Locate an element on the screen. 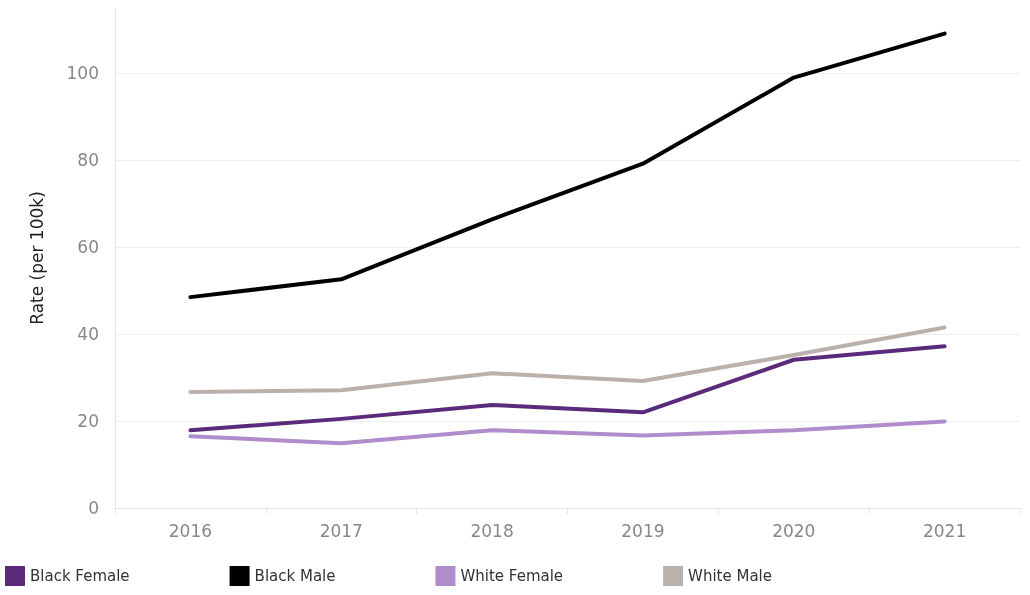 The height and width of the screenshot is (595, 1030). x-tick-label: 2018 is located at coordinates (492, 530).